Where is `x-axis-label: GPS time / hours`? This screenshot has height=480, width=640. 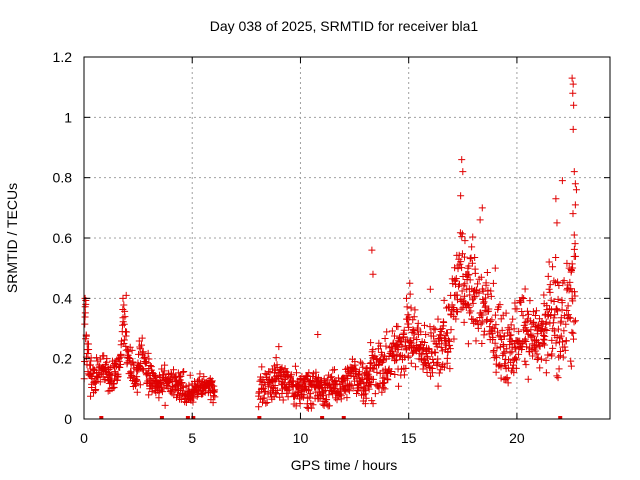
x-axis-label: GPS time / hours is located at coordinates (344, 465).